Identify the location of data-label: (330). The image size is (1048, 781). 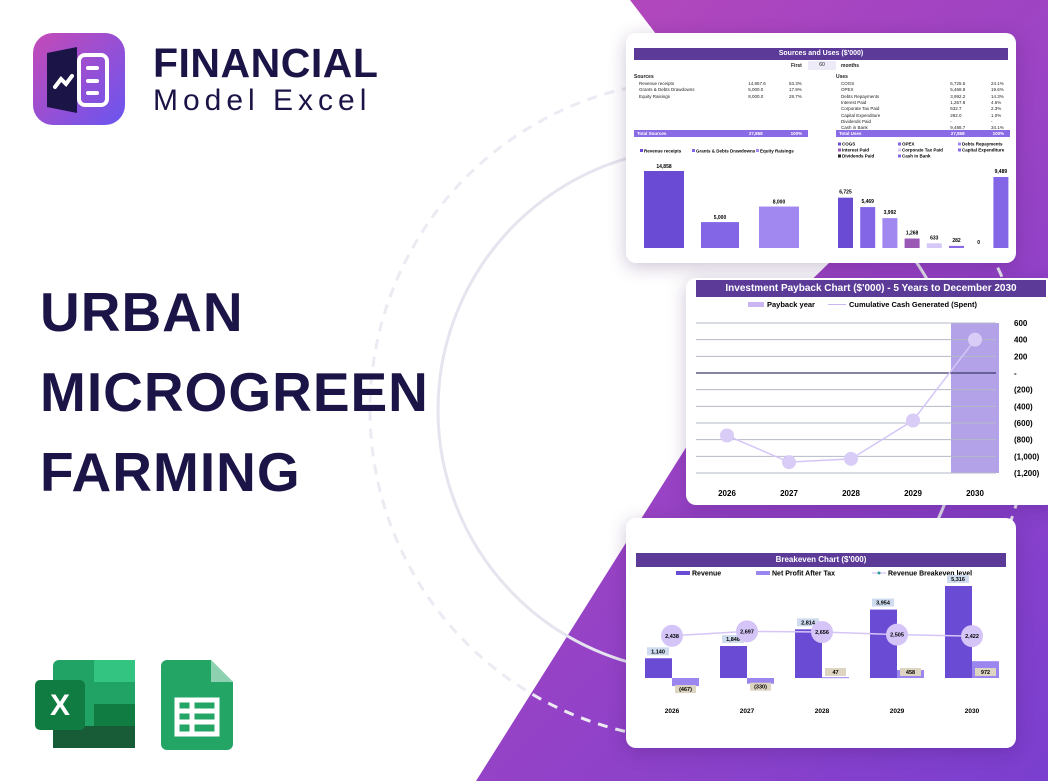
(760, 688).